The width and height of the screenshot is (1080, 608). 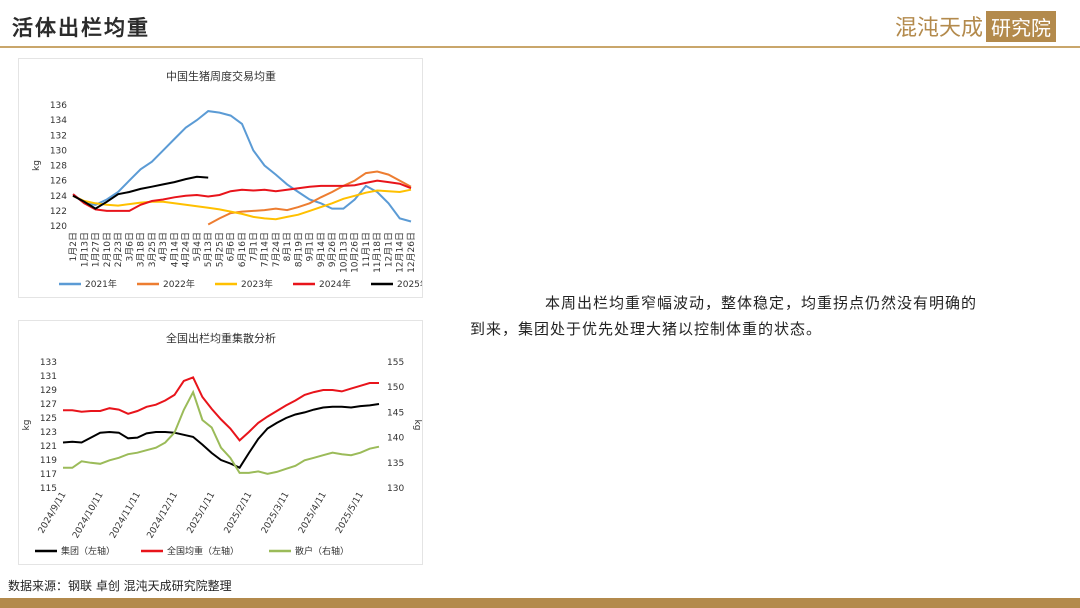 I want to click on y2-tick-label: 140, so click(x=395, y=439).